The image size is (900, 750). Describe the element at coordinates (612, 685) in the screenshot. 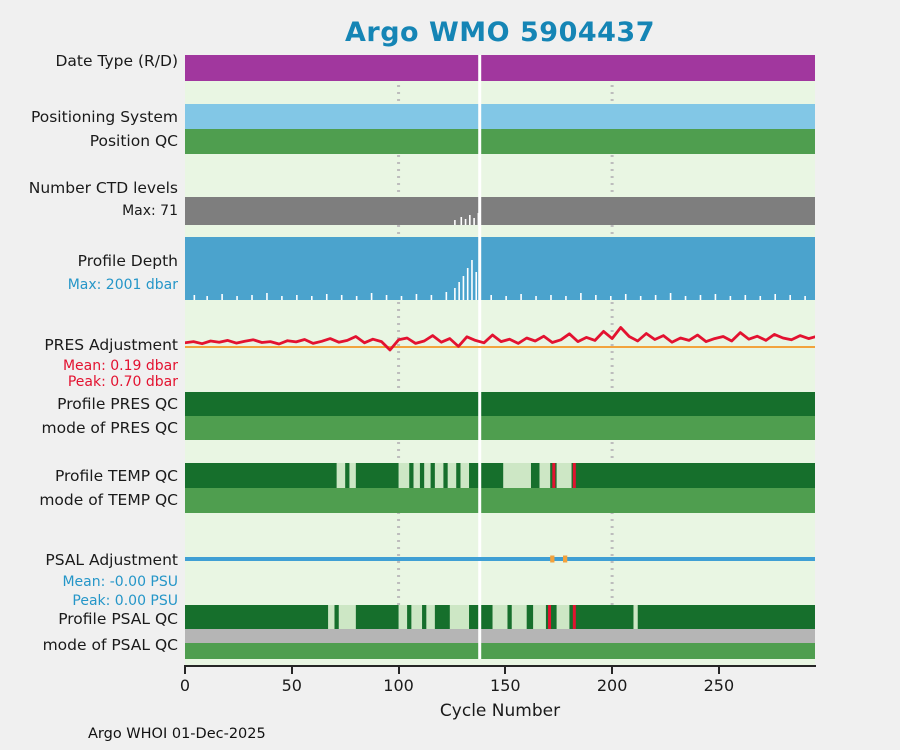

I see `x-tick-label: 200` at that location.